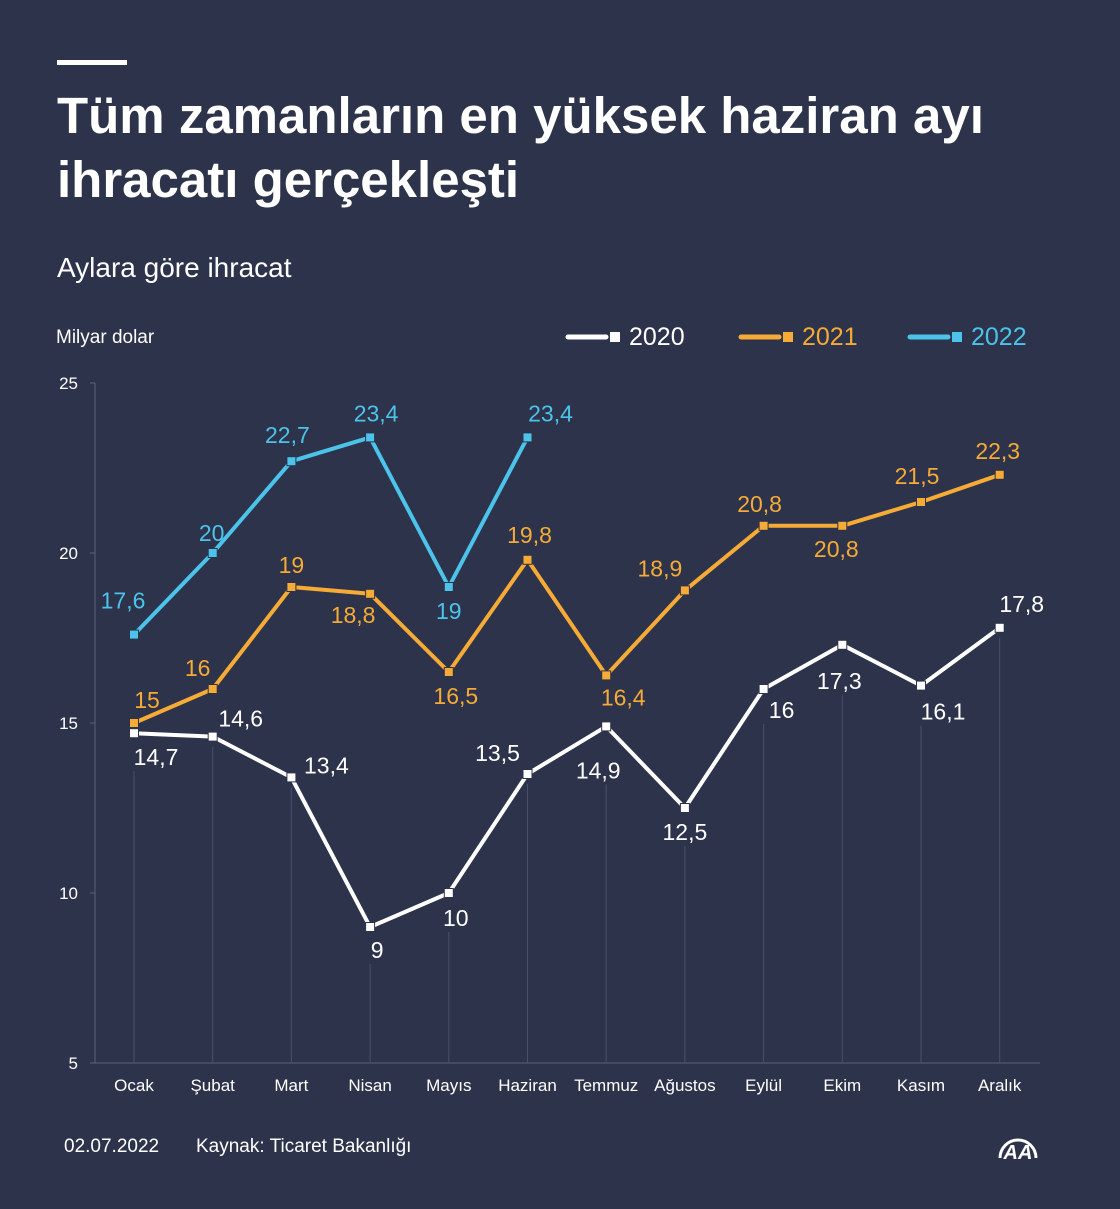 Image resolution: width=1120 pixels, height=1209 pixels. What do you see at coordinates (212, 533) in the screenshot?
I see `data-label-2022: 20` at bounding box center [212, 533].